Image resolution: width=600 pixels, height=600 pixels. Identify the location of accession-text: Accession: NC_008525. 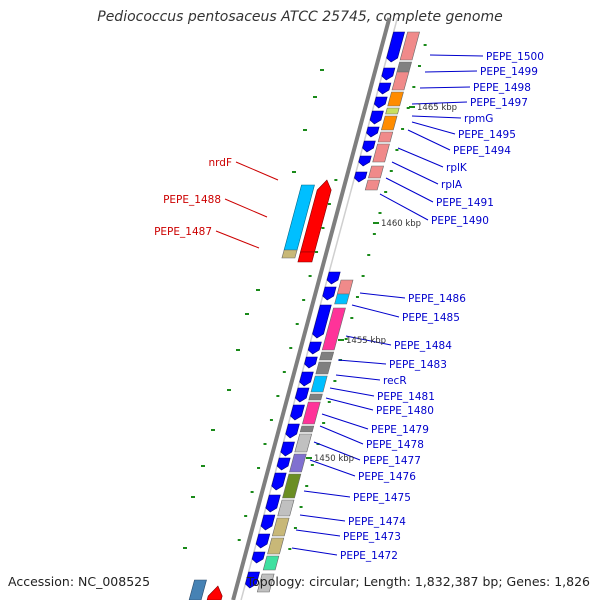
(79, 581).